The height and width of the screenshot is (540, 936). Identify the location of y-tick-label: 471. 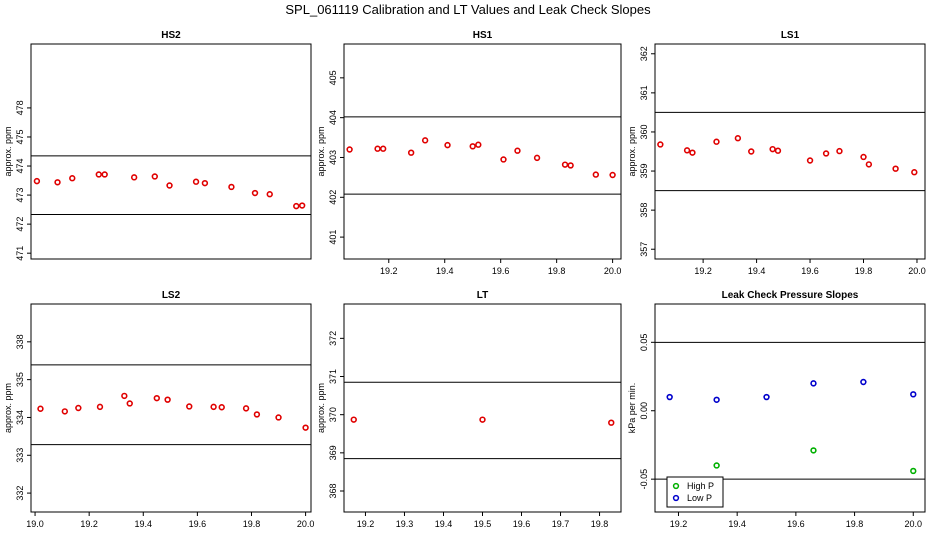
(20, 253).